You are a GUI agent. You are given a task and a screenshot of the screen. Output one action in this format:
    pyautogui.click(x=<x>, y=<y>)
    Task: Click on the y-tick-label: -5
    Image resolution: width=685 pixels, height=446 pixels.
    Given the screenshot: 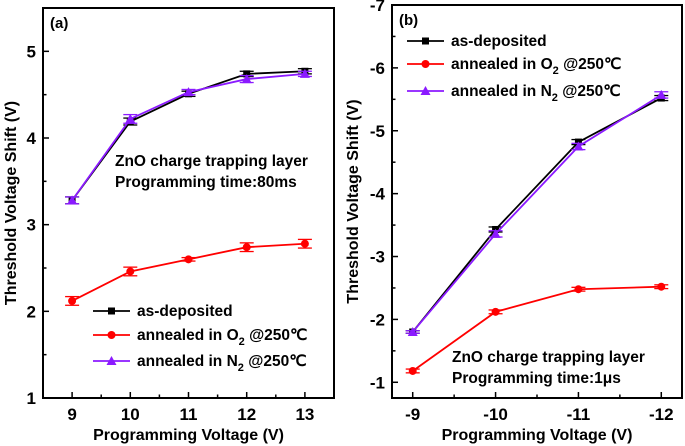 What is the action you would take?
    pyautogui.click(x=377, y=131)
    